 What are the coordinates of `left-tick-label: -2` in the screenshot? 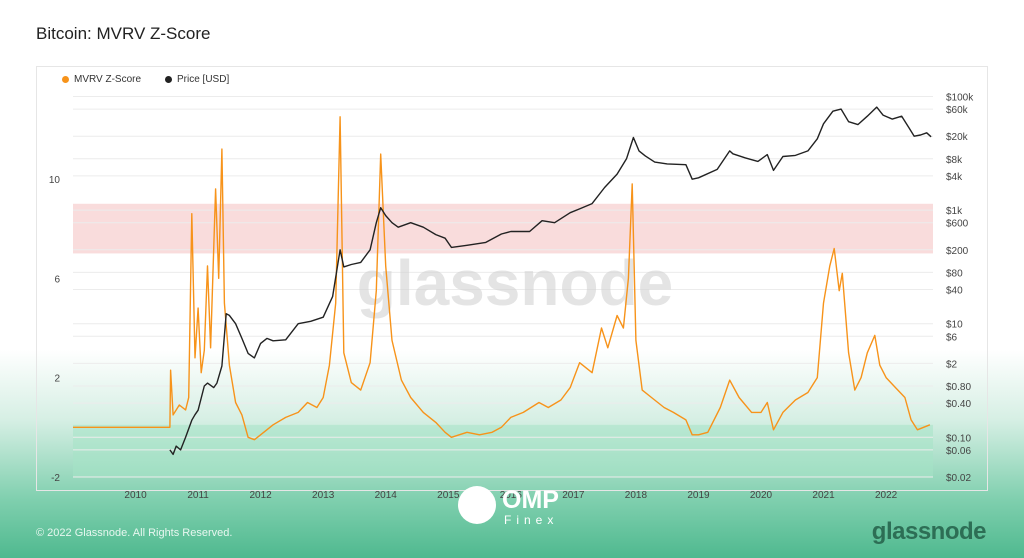 It's located at (55, 478).